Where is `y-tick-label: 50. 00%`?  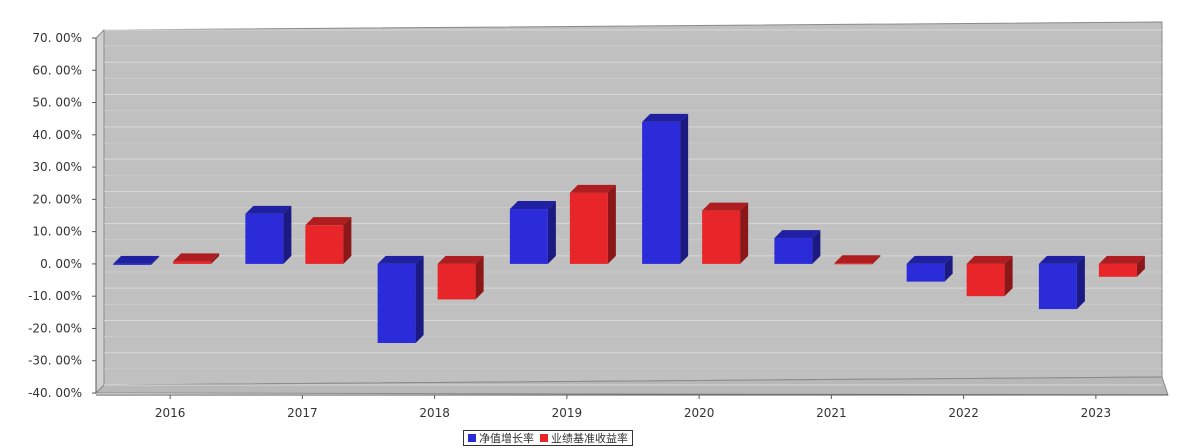
y-tick-label: 50. 00% is located at coordinates (57, 103).